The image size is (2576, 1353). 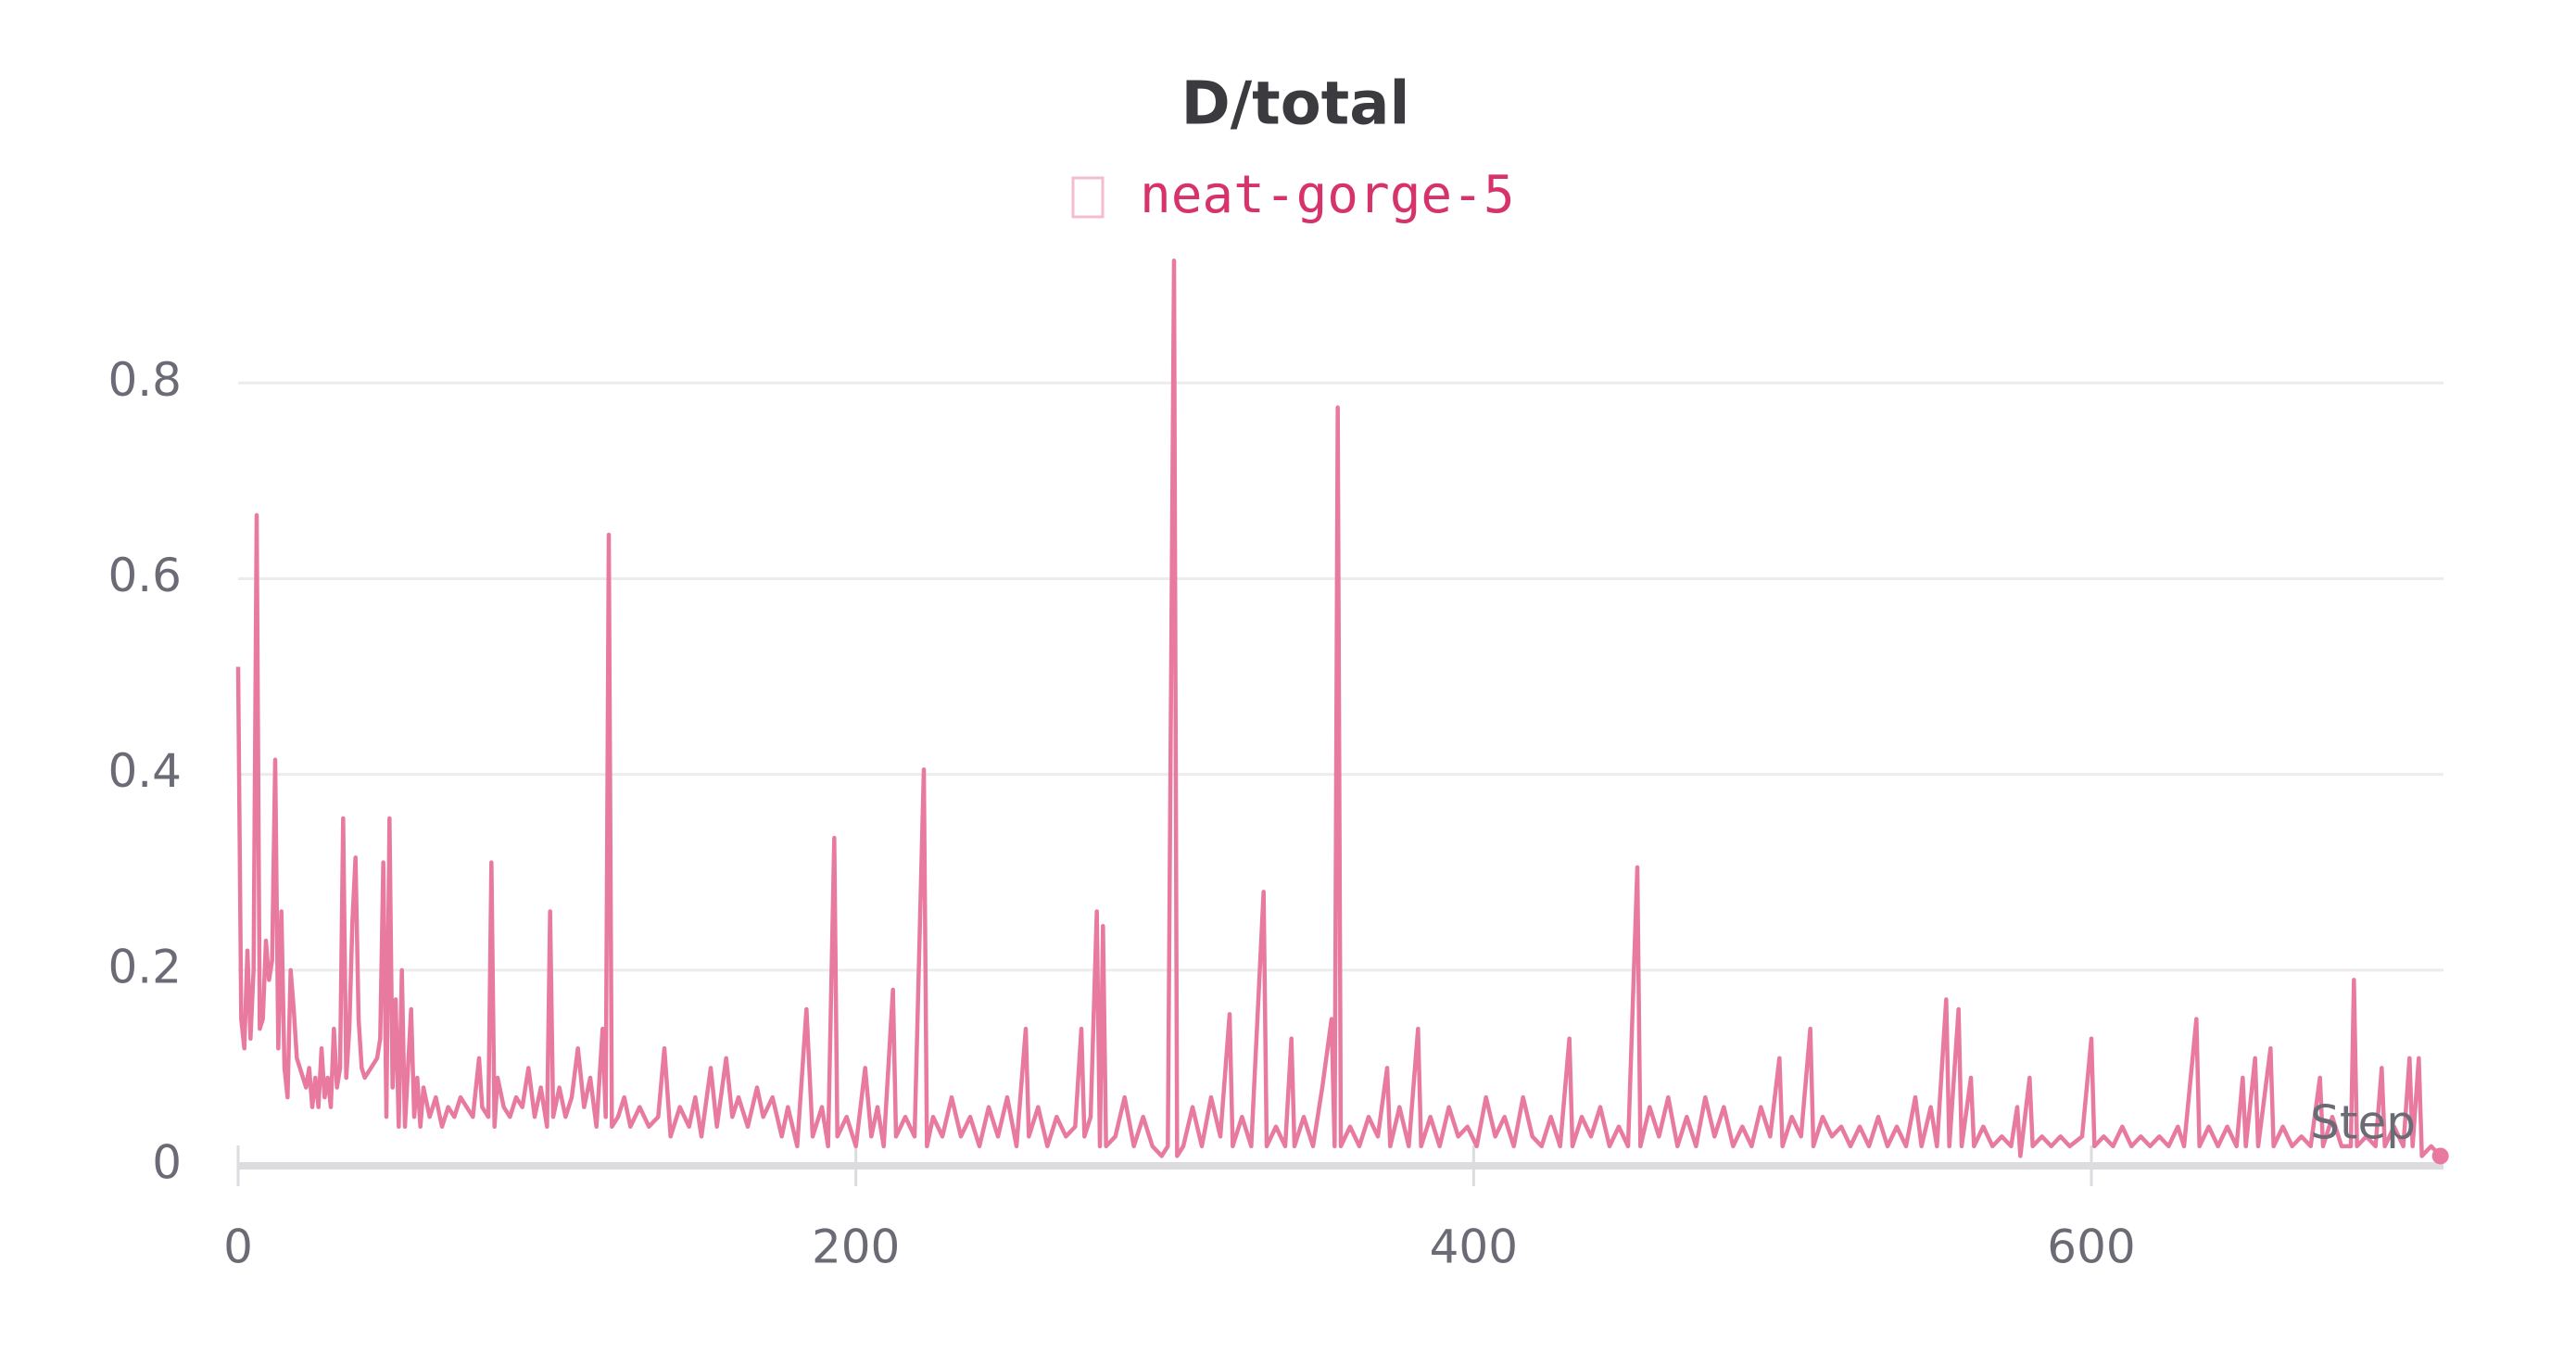 I want to click on y-tick-label: 0.4, so click(x=144, y=771).